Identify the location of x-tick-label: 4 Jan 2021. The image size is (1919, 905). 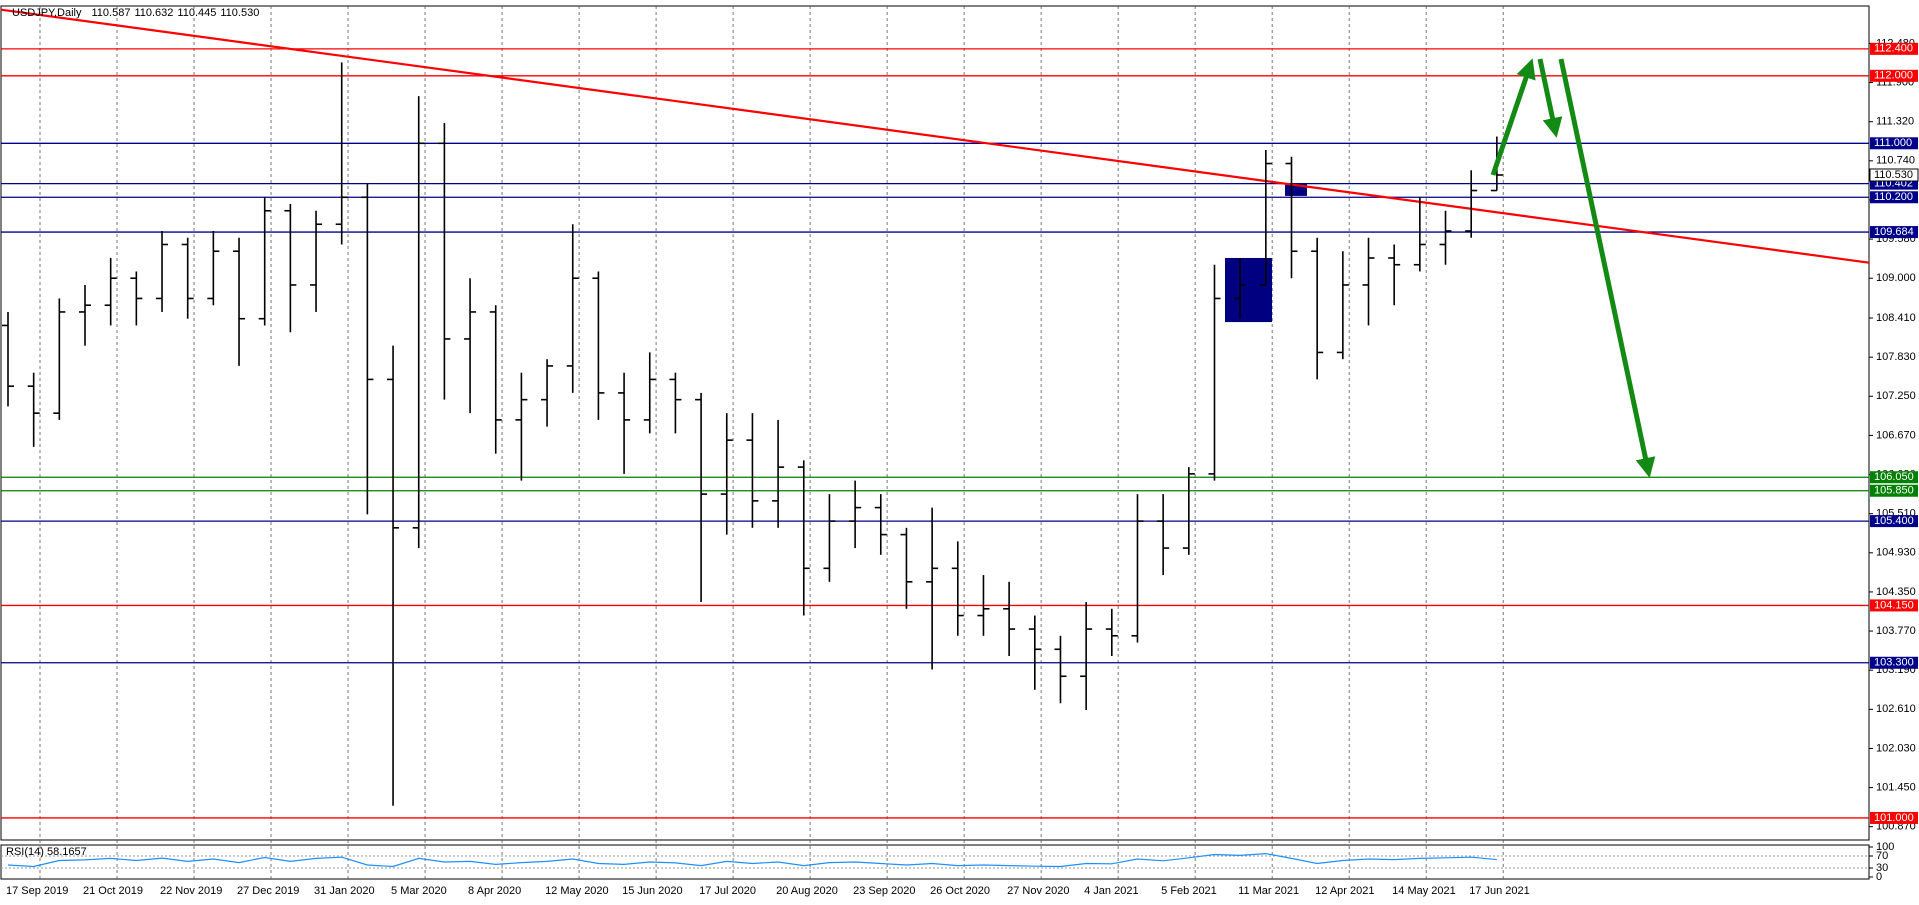
(1111, 891).